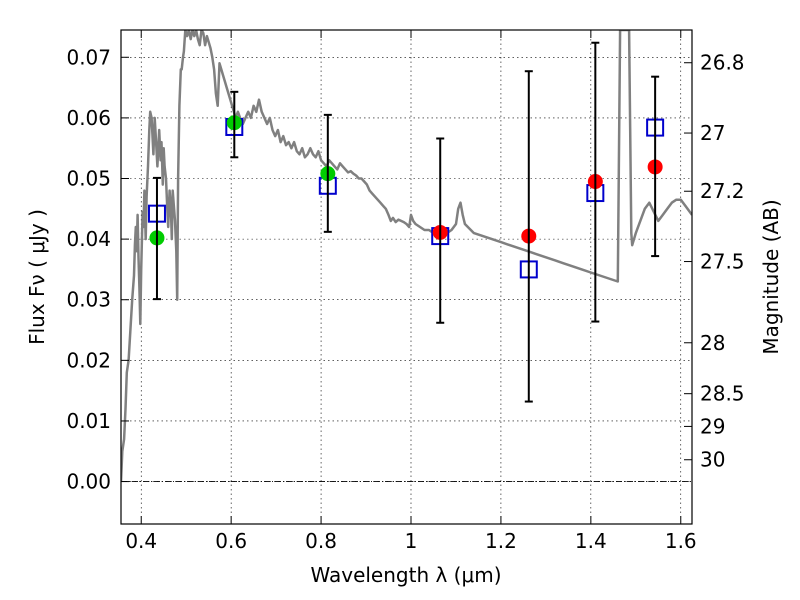 The height and width of the screenshot is (600, 800). I want to click on y-axis-label: Flux Fν ( μJy ), so click(37, 277).